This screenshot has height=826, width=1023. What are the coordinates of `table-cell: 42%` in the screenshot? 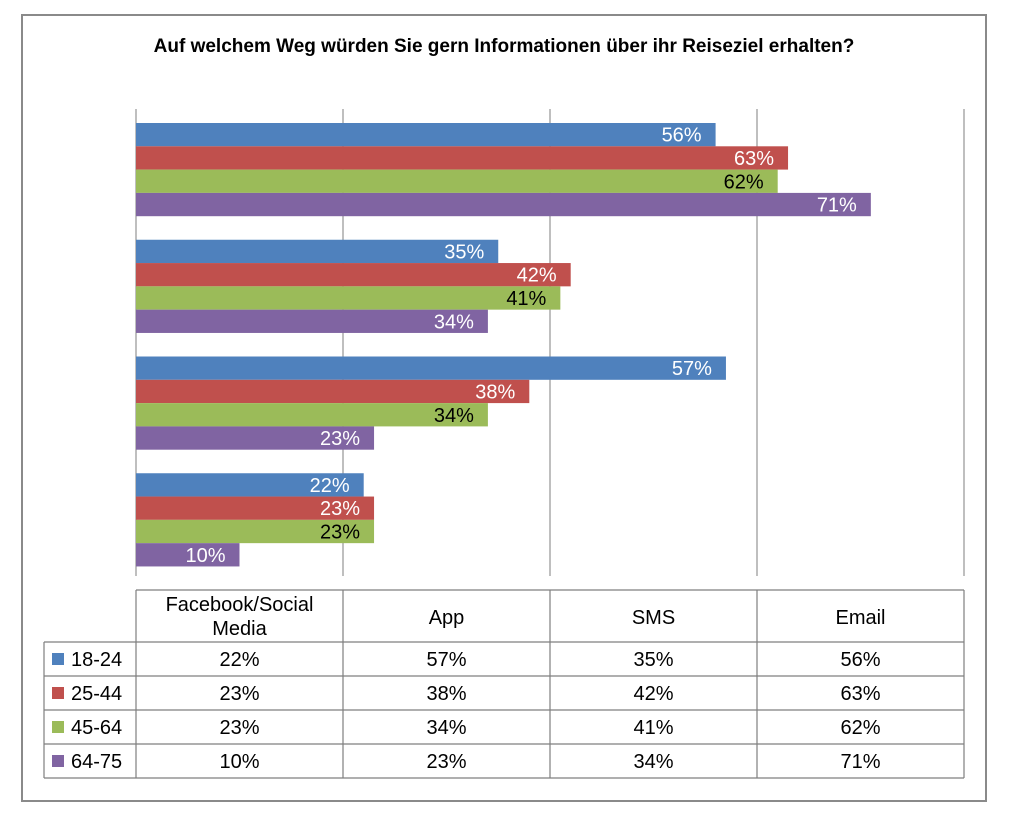 It's located at (653, 694).